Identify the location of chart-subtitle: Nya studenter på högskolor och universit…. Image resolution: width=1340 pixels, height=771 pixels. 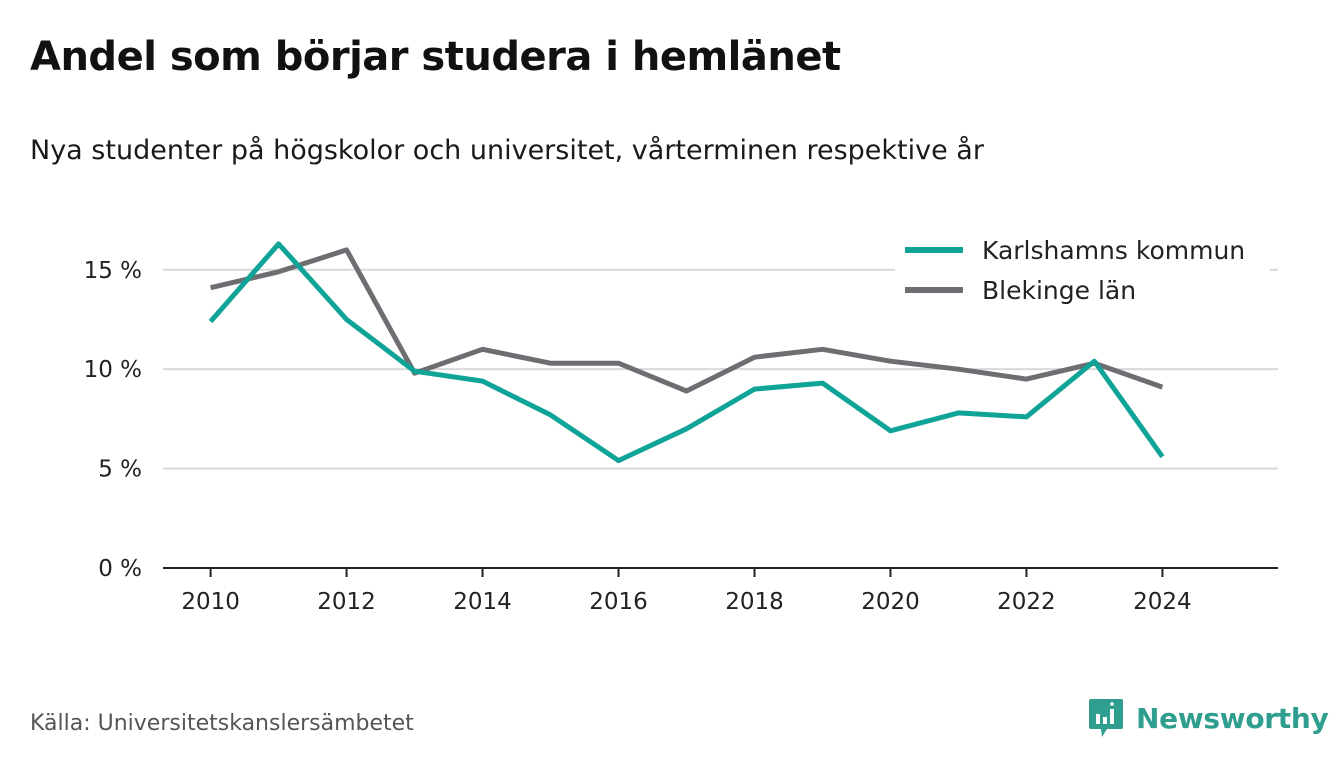
(507, 150).